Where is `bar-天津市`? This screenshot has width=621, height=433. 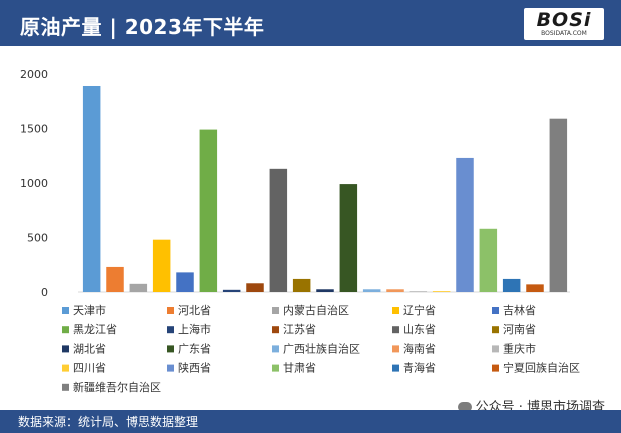
bar-天津市 is located at coordinates (91, 188).